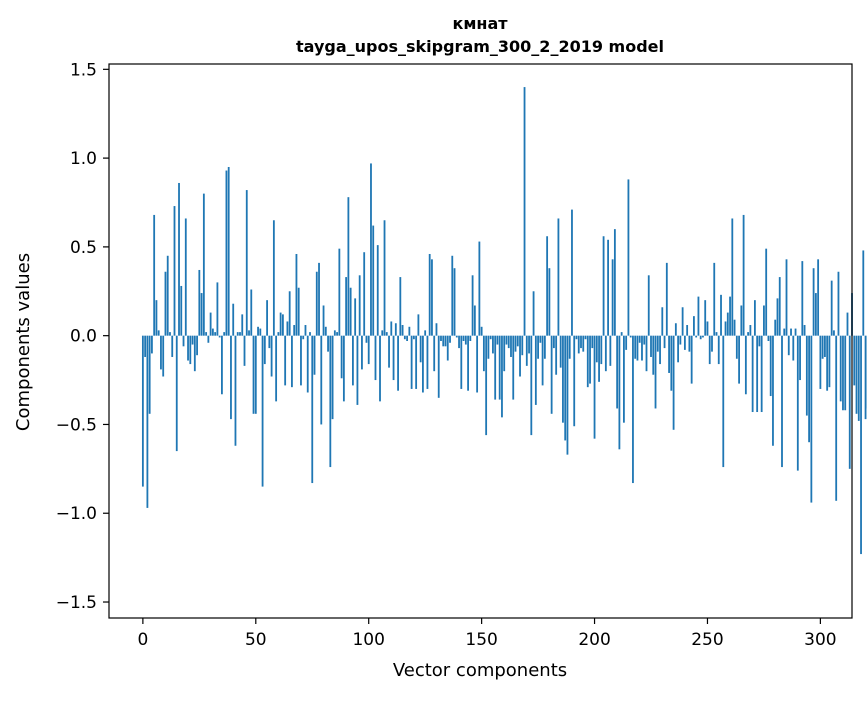 The height and width of the screenshot is (701, 867). Describe the element at coordinates (76, 514) in the screenshot. I see `y-tick-label: −1.0` at that location.